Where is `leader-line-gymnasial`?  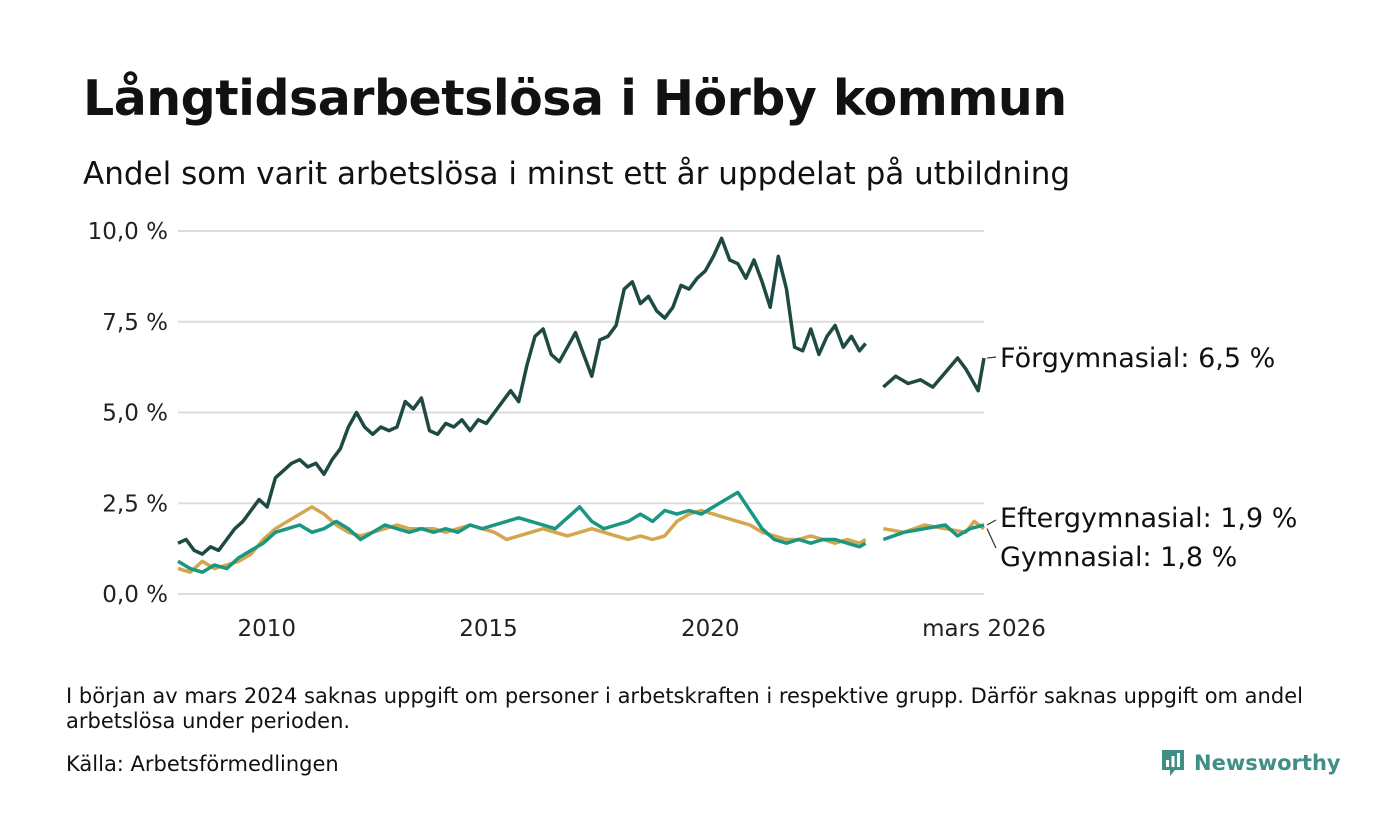 leader-line-gymnasial is located at coordinates (991, 538).